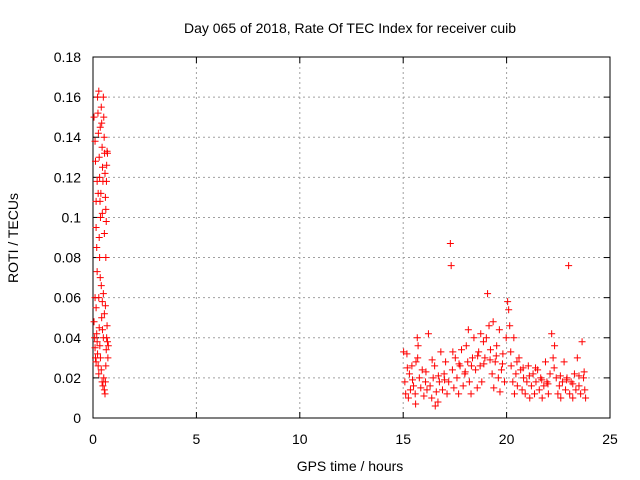 The width and height of the screenshot is (640, 480). I want to click on x-tick-label: 5, so click(197, 439).